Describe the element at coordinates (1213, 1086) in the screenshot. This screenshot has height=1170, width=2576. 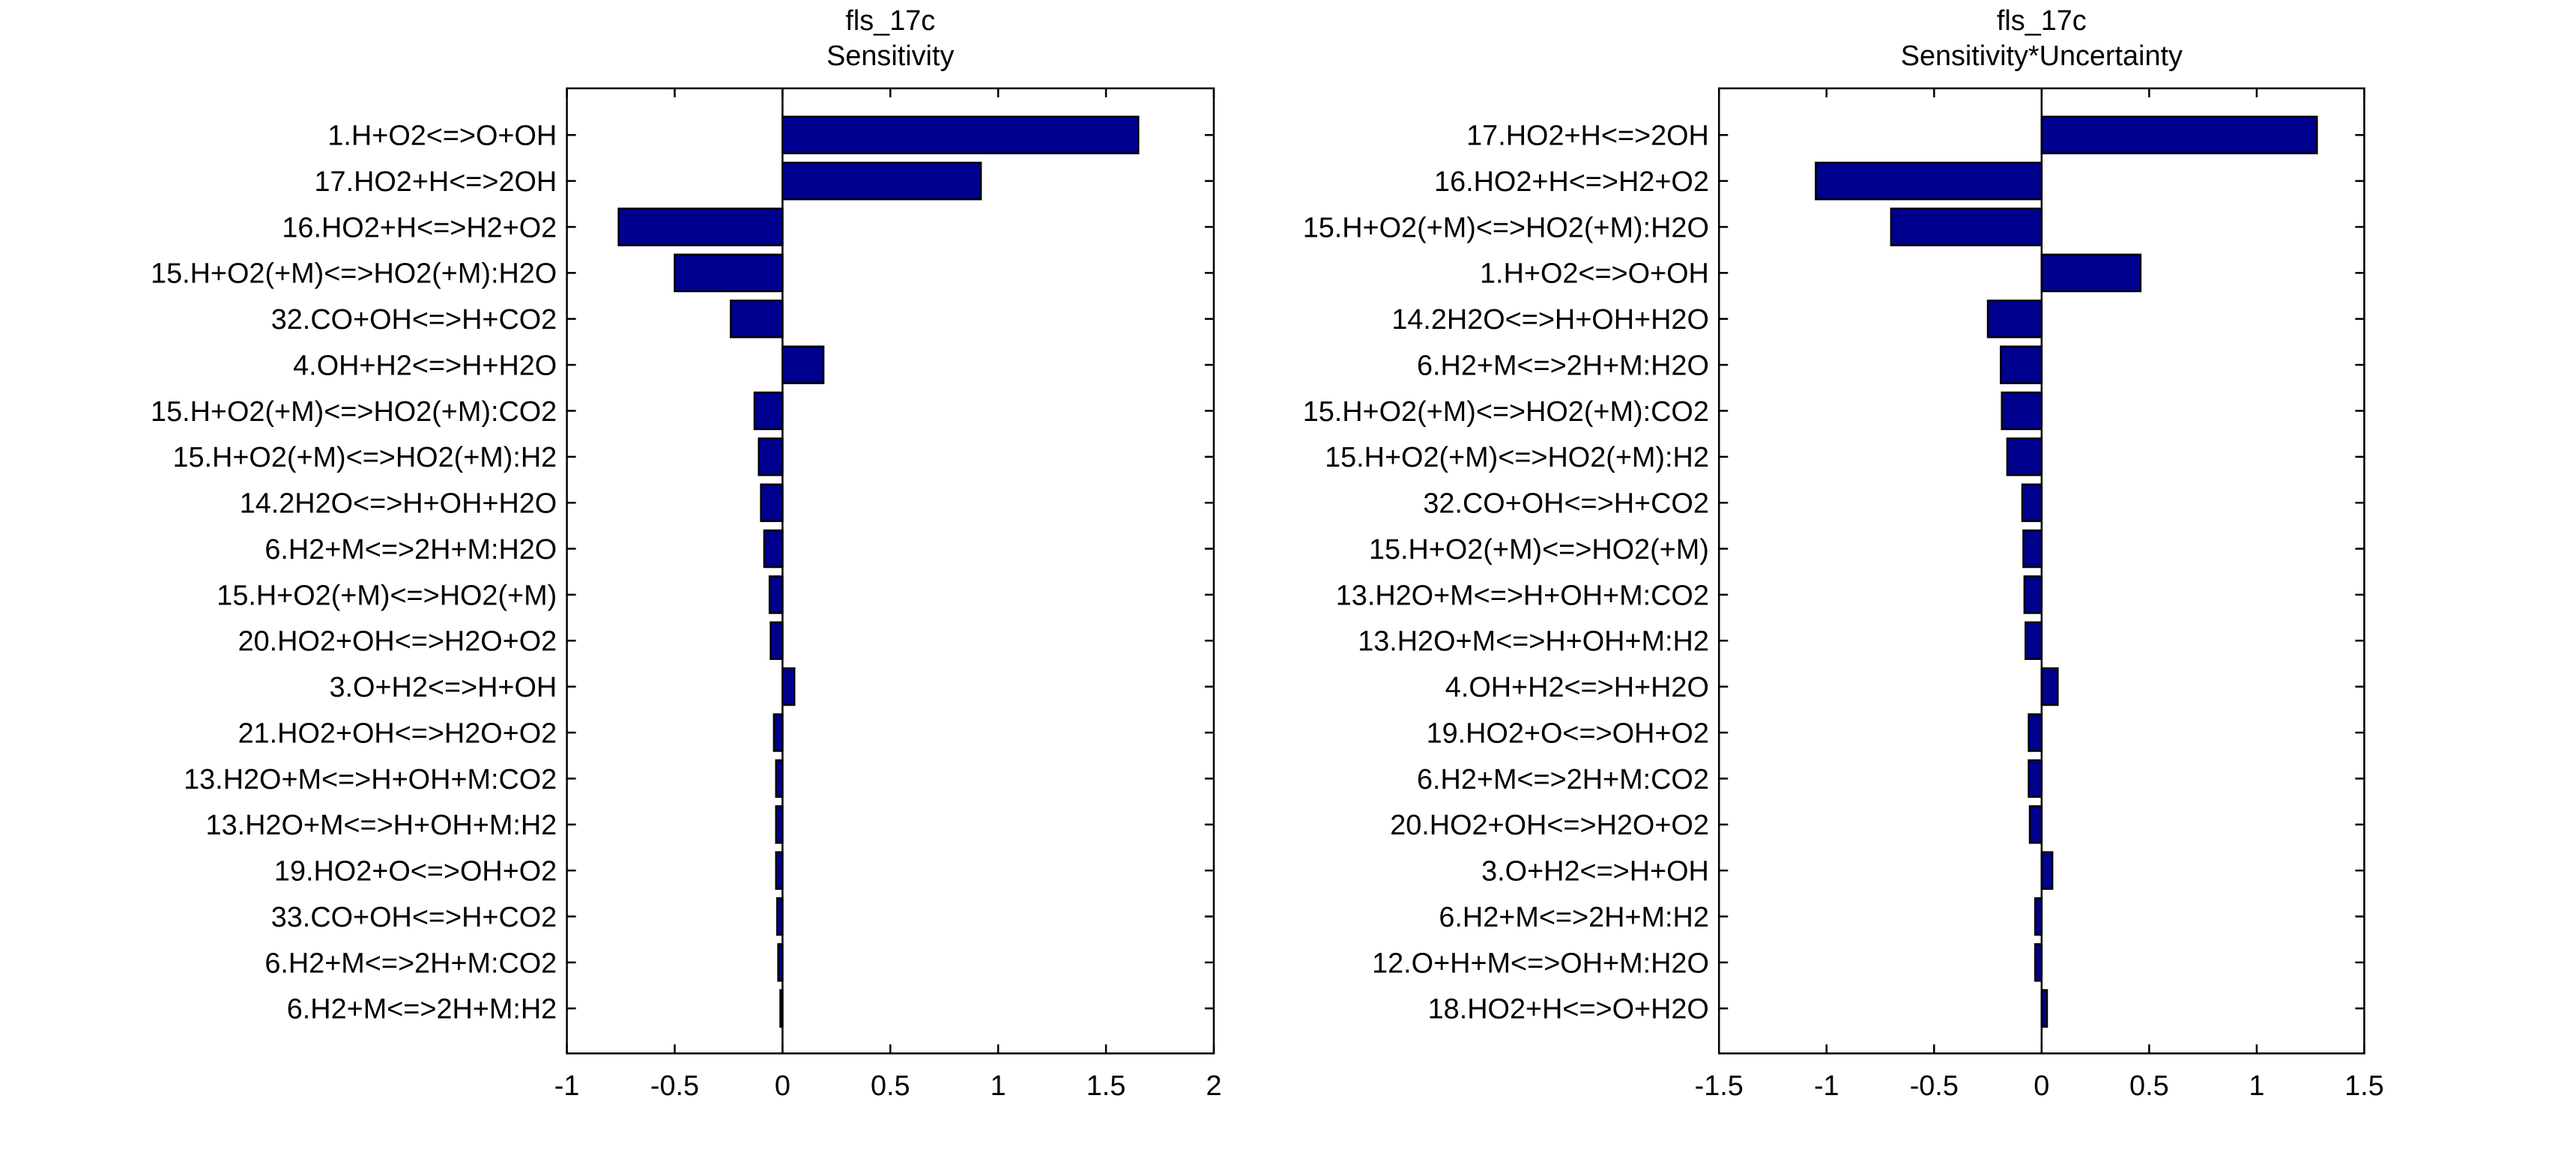
I see `x-tick-label: 2` at that location.